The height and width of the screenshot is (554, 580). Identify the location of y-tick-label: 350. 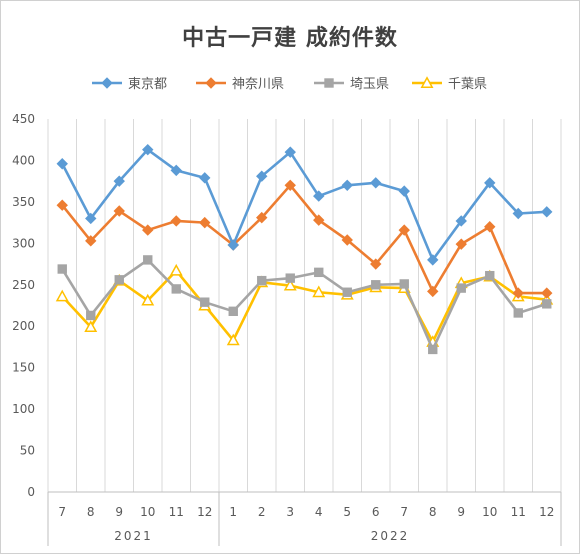
(23, 202).